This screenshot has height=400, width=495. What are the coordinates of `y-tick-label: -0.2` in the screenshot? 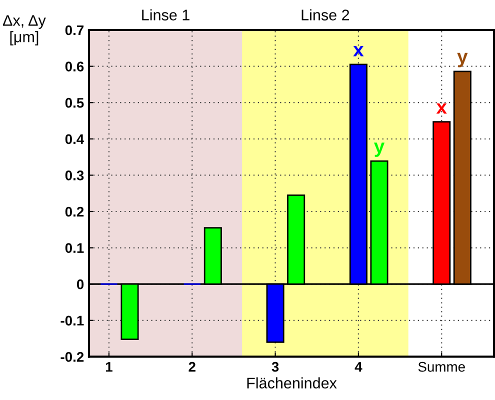 It's located at (72, 357).